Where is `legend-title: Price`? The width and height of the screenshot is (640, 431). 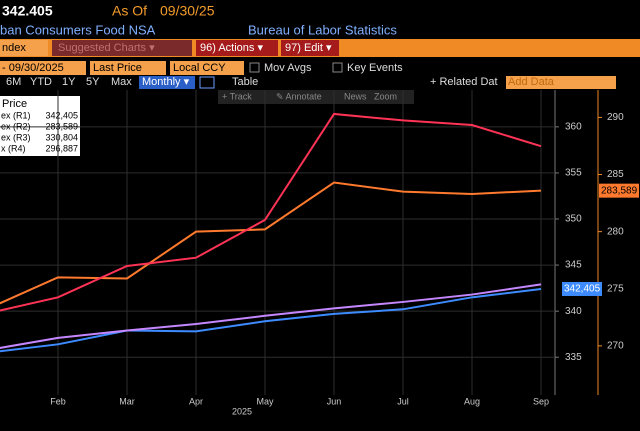
legend-title: Price is located at coordinates (14, 104).